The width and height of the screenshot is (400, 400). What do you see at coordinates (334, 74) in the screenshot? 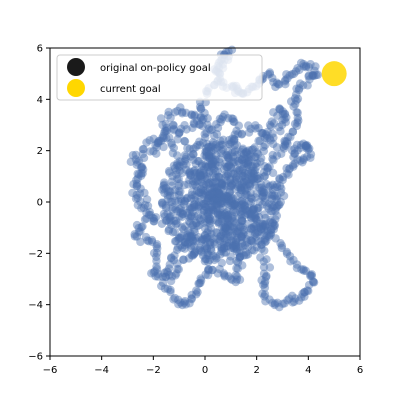
I see `goal-layer` at bounding box center [334, 74].